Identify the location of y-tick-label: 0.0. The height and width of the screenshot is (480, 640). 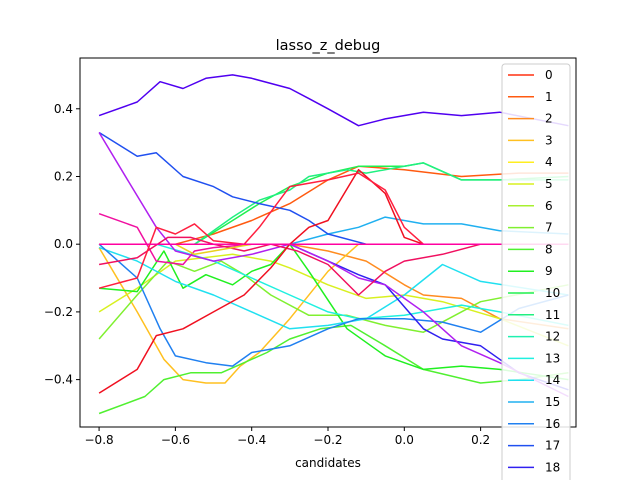
(63, 244).